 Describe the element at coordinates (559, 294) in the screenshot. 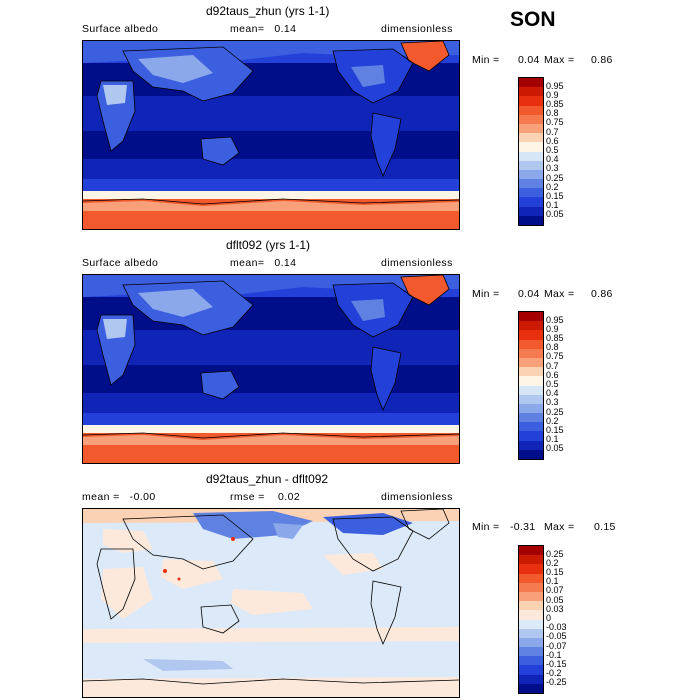

I see `panel2-max-label: Max =` at that location.